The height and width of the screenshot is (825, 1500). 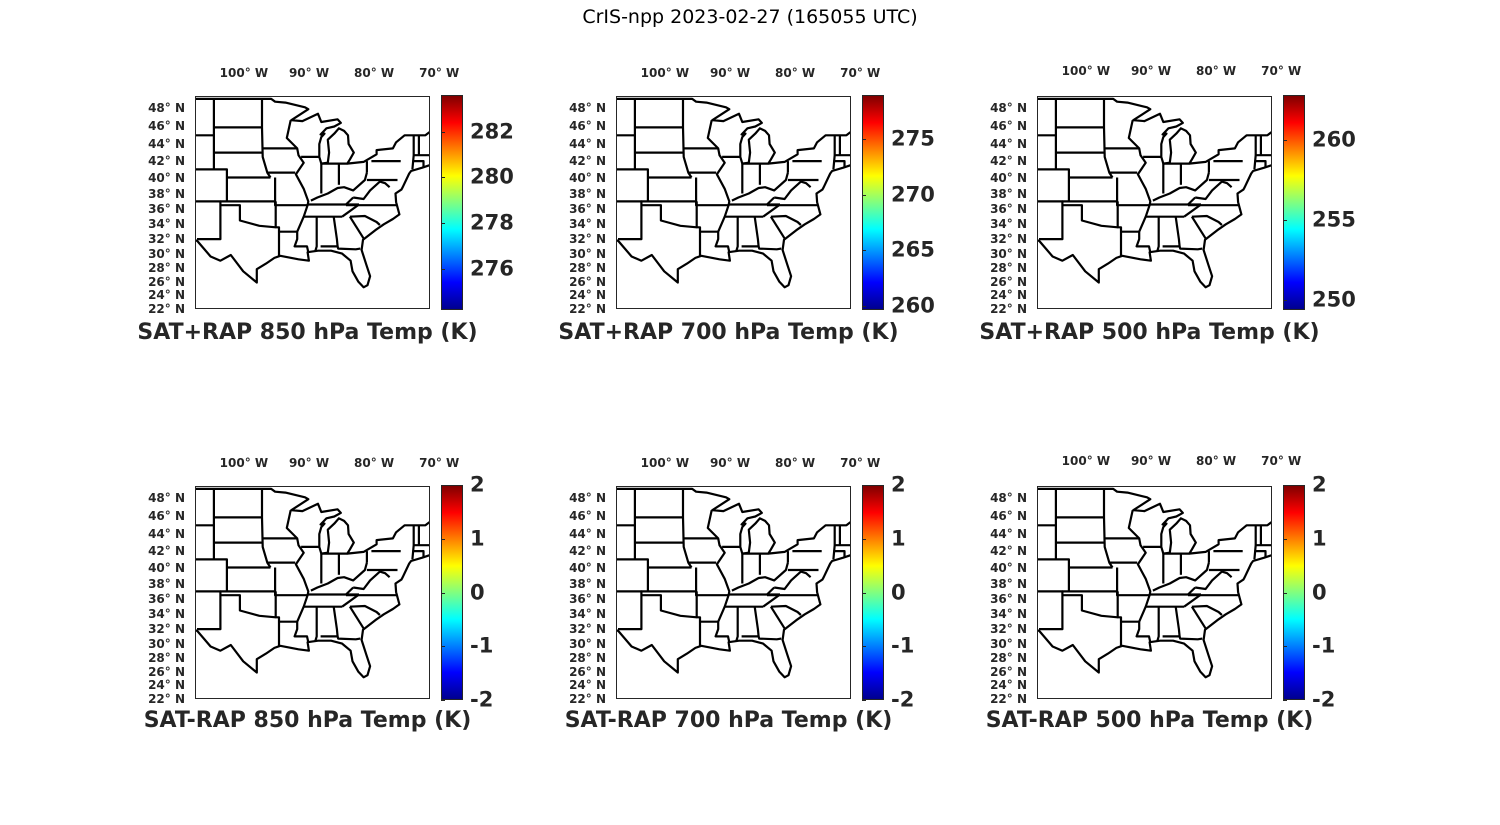 What do you see at coordinates (587, 629) in the screenshot?
I see `lat-tick-label: 32° N` at bounding box center [587, 629].